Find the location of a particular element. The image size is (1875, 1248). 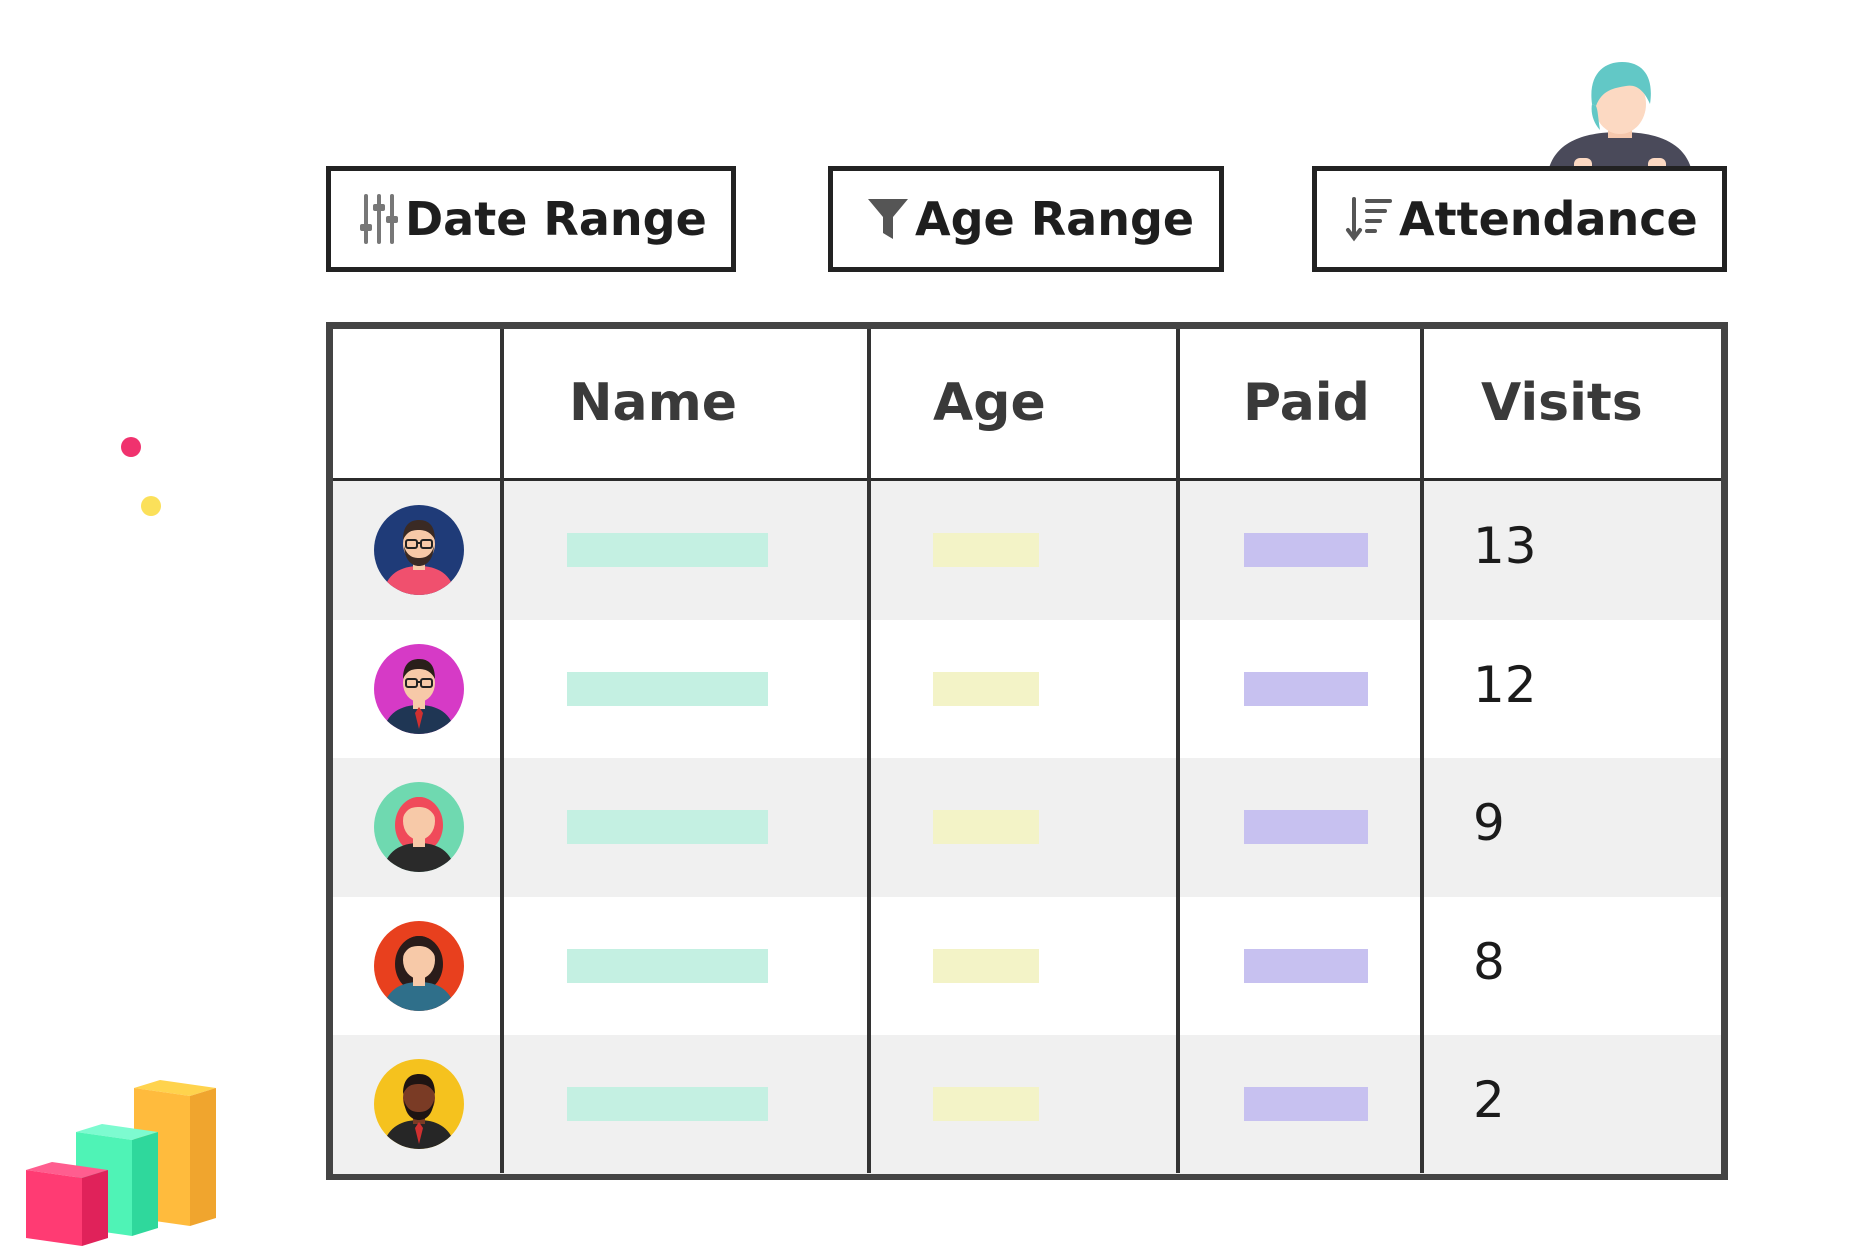

table-row: 13 is located at coordinates (1027, 550).